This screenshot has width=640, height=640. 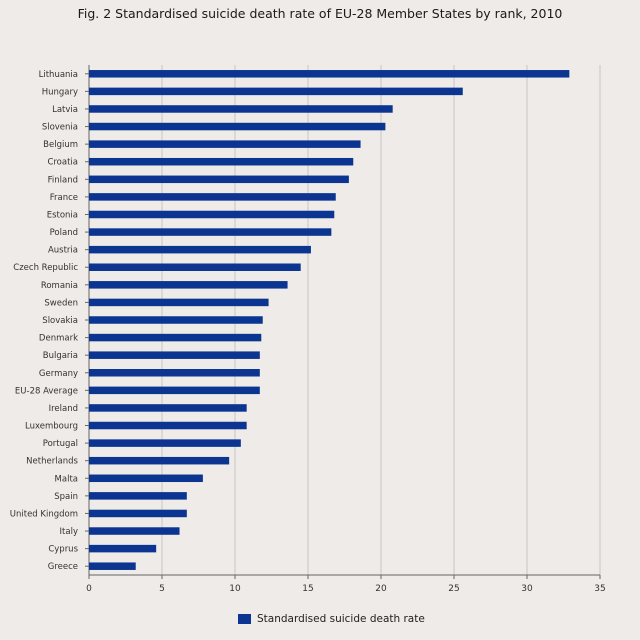 I want to click on x-tick-label: 20, so click(x=381, y=589).